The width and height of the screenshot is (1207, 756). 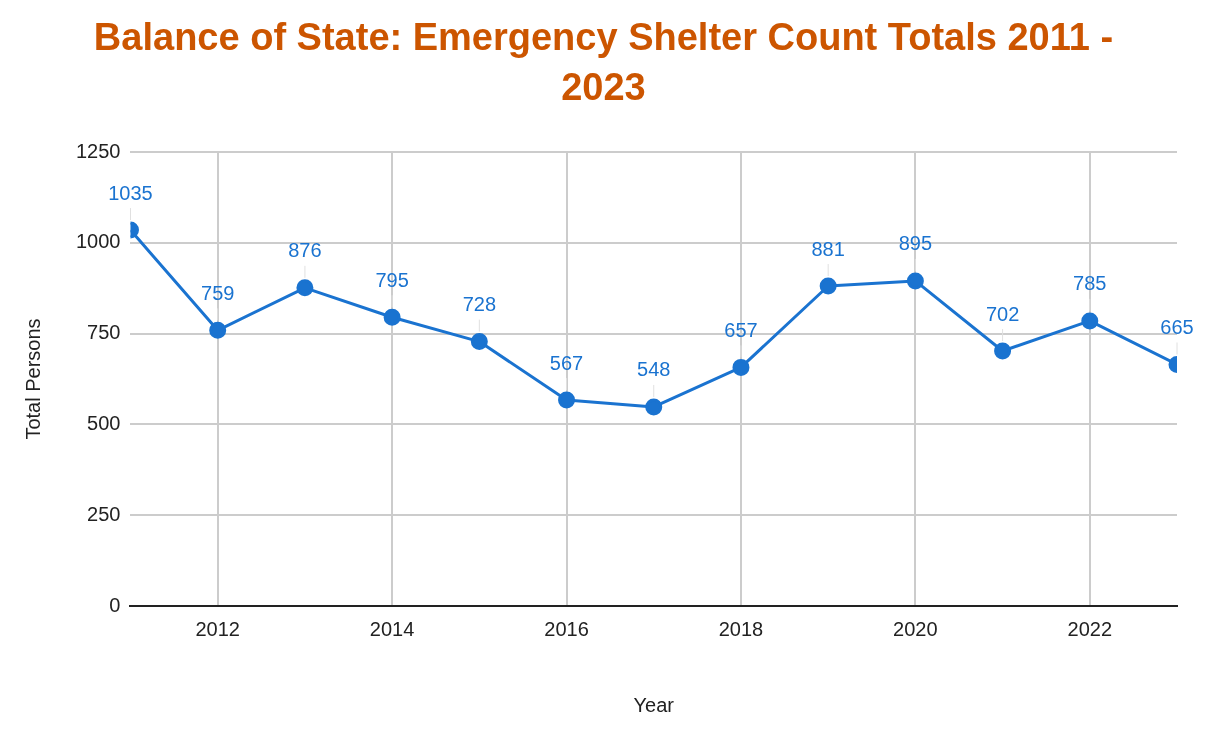 I want to click on y-axis-title: Total Persons, so click(x=32, y=379).